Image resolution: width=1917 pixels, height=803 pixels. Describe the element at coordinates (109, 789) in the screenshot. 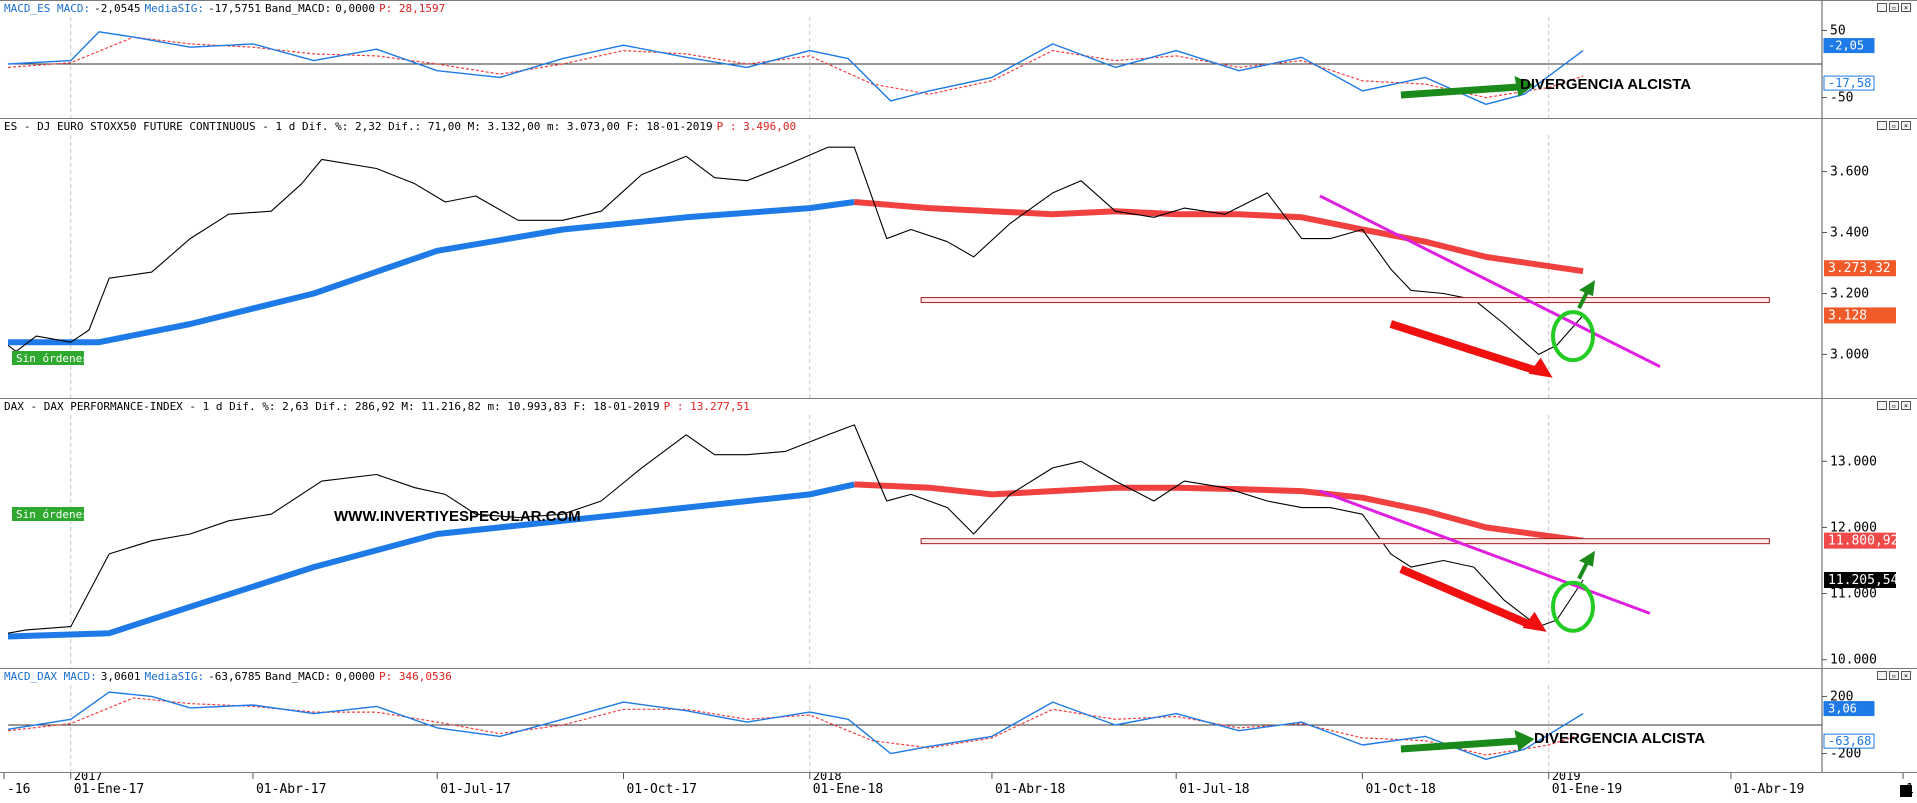

I see `x-tick-label: 01-Ene-17` at that location.